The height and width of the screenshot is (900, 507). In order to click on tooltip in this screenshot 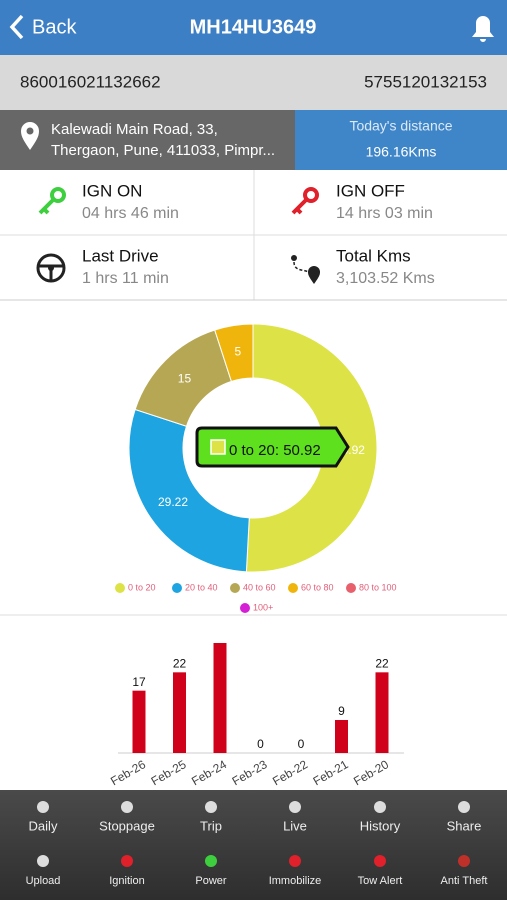, I will do `click(272, 447)`.